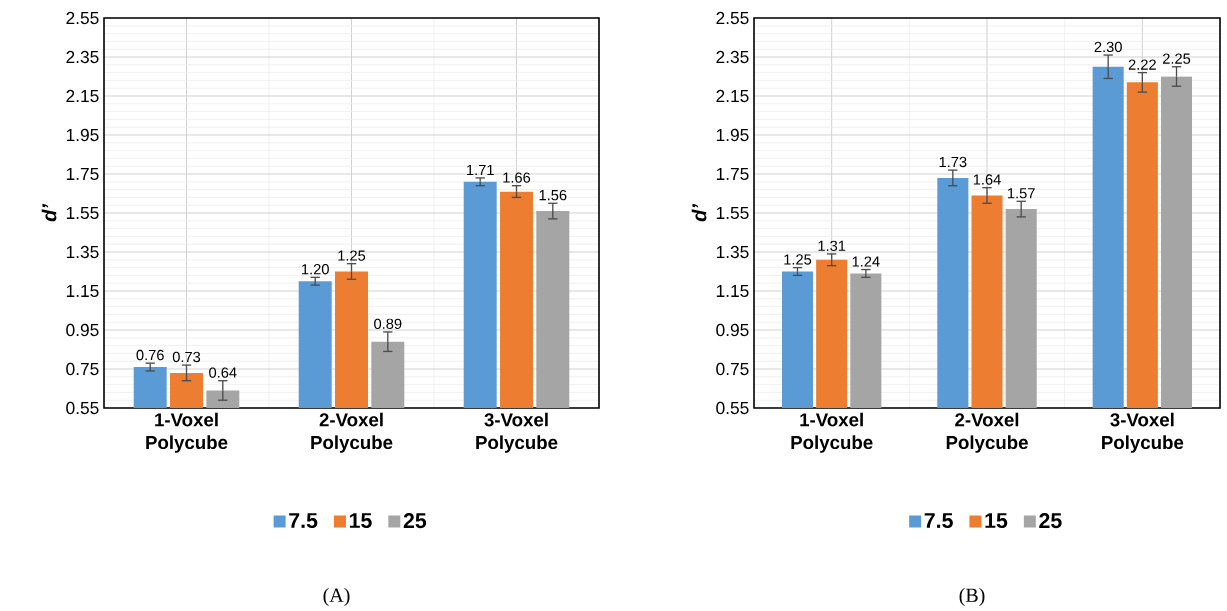  What do you see at coordinates (223, 372) in the screenshot?
I see `data-label: 0.64` at bounding box center [223, 372].